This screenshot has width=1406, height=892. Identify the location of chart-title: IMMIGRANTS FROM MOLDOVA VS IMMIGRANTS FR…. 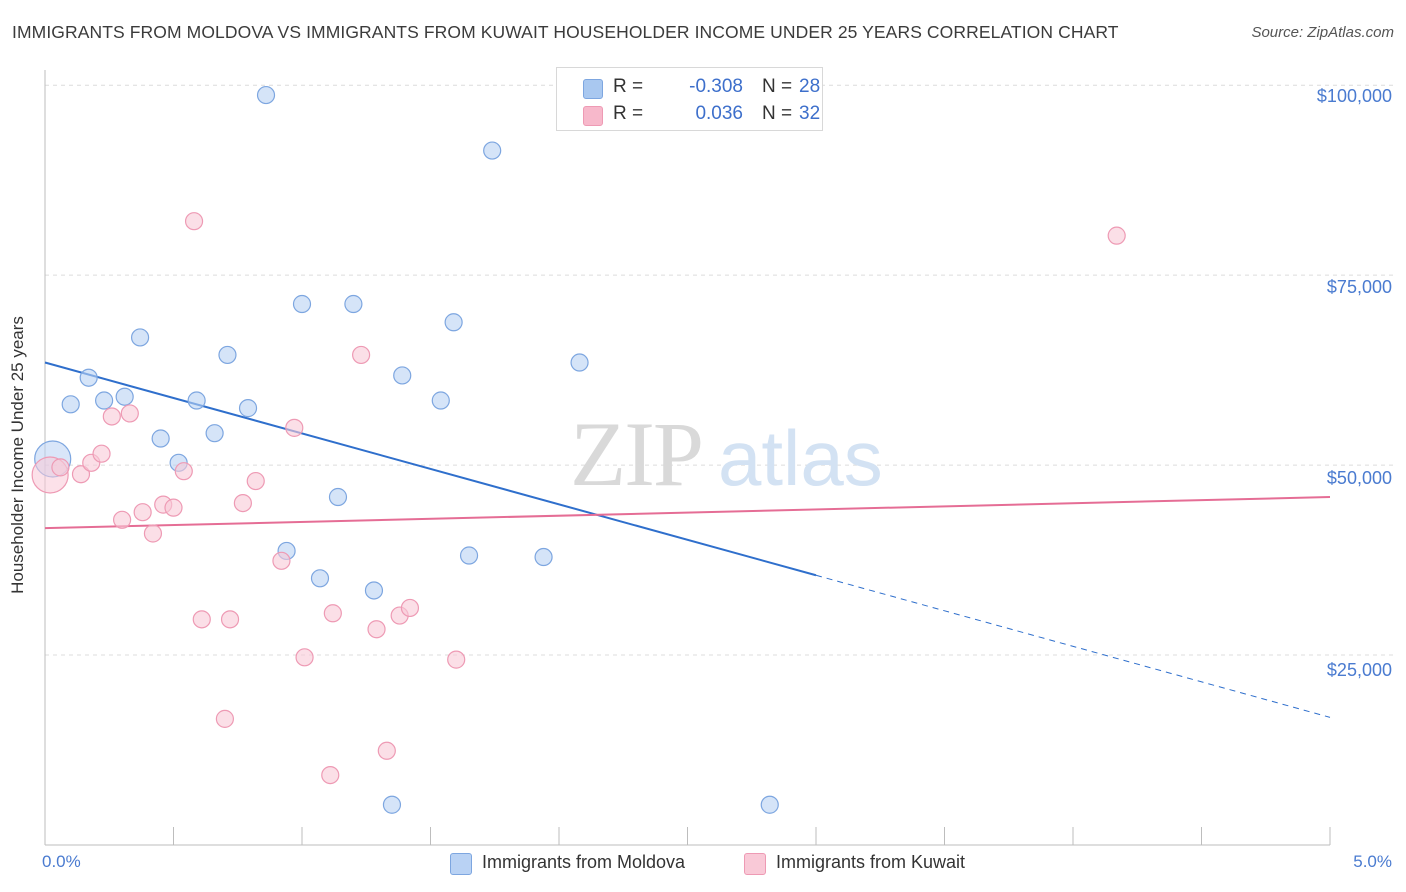
(565, 32).